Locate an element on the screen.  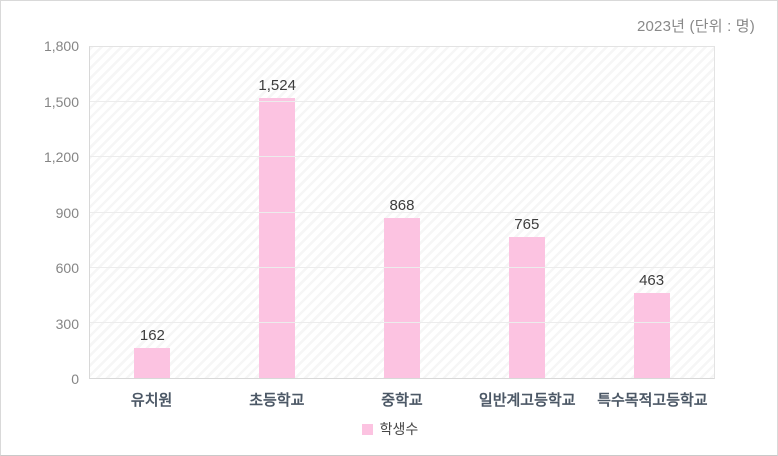
chart-title: 2023년 (단위 : 명) is located at coordinates (695, 26).